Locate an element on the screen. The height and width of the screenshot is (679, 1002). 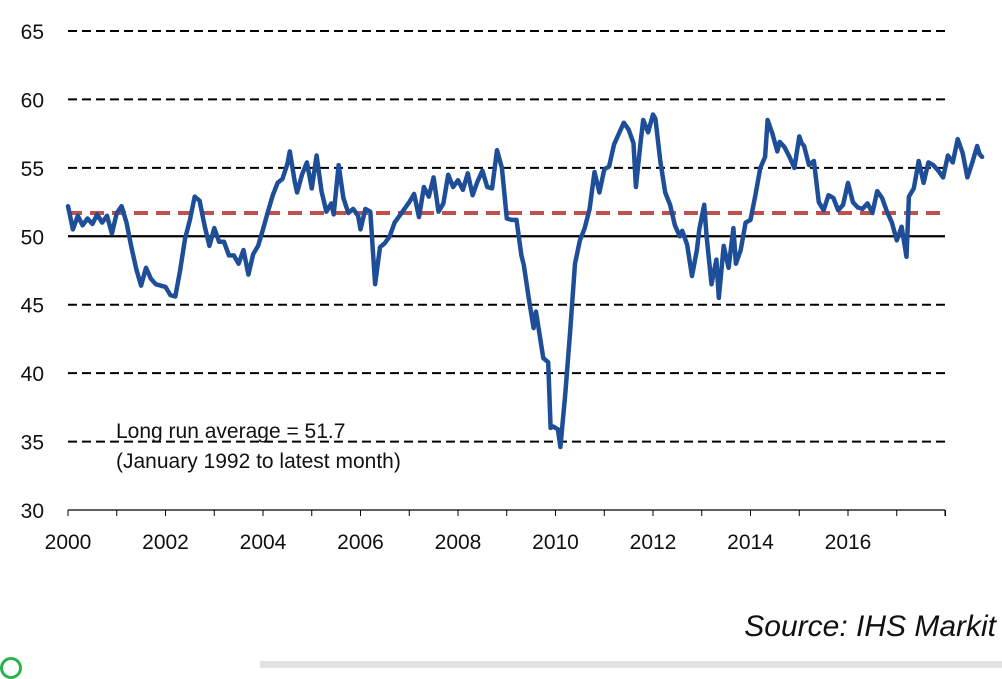
footer-logo-icon is located at coordinates (11, 668).